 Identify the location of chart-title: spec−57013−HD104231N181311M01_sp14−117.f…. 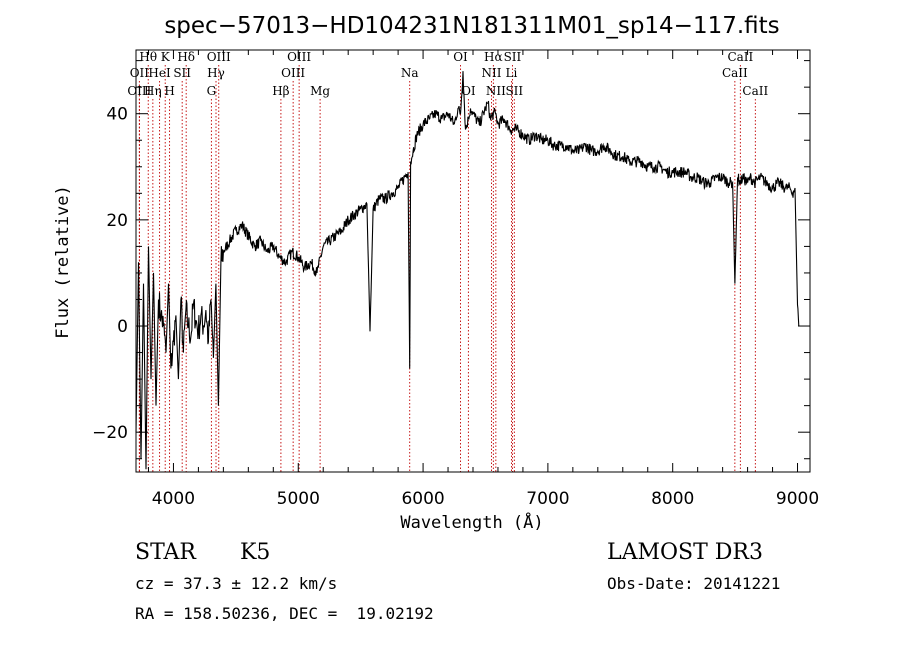
(471, 26).